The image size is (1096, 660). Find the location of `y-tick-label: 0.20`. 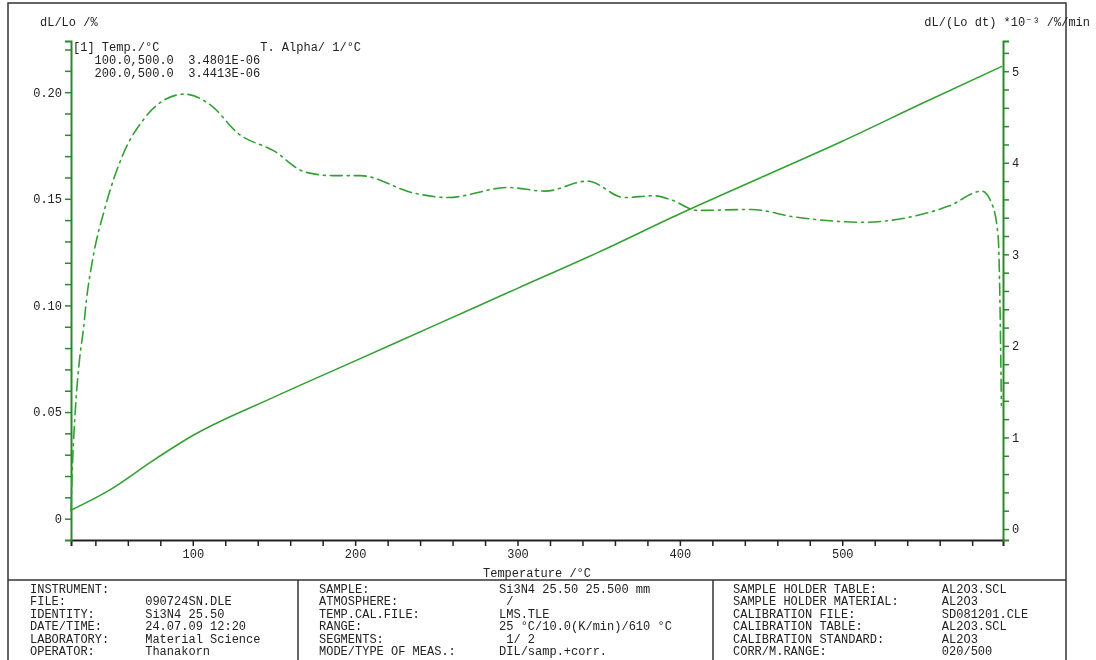

y-tick-label: 0.20 is located at coordinates (47, 93).